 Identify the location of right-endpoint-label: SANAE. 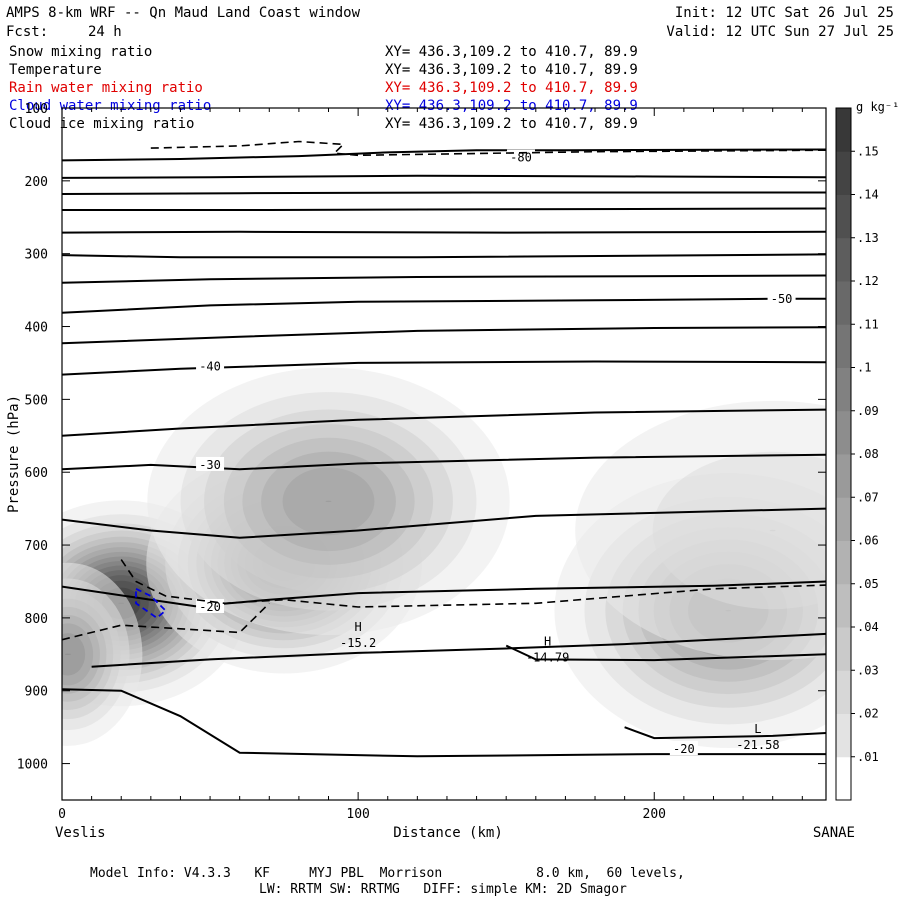
(834, 833).